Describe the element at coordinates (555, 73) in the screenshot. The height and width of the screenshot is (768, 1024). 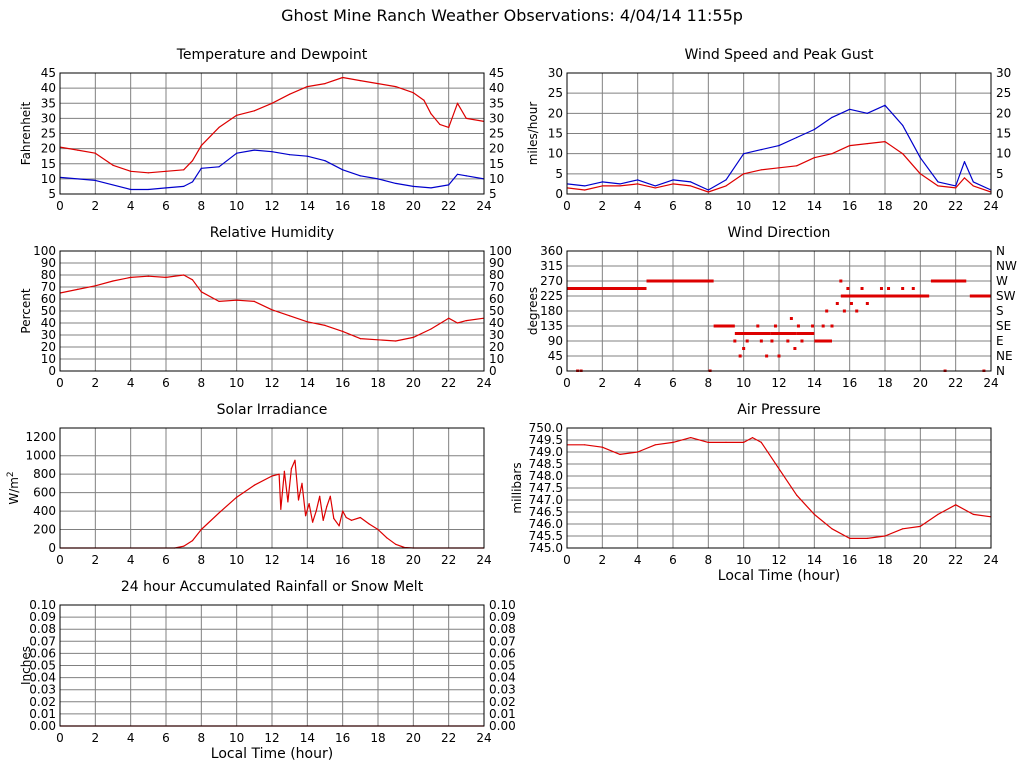
I see `y-tick-label: 30` at that location.